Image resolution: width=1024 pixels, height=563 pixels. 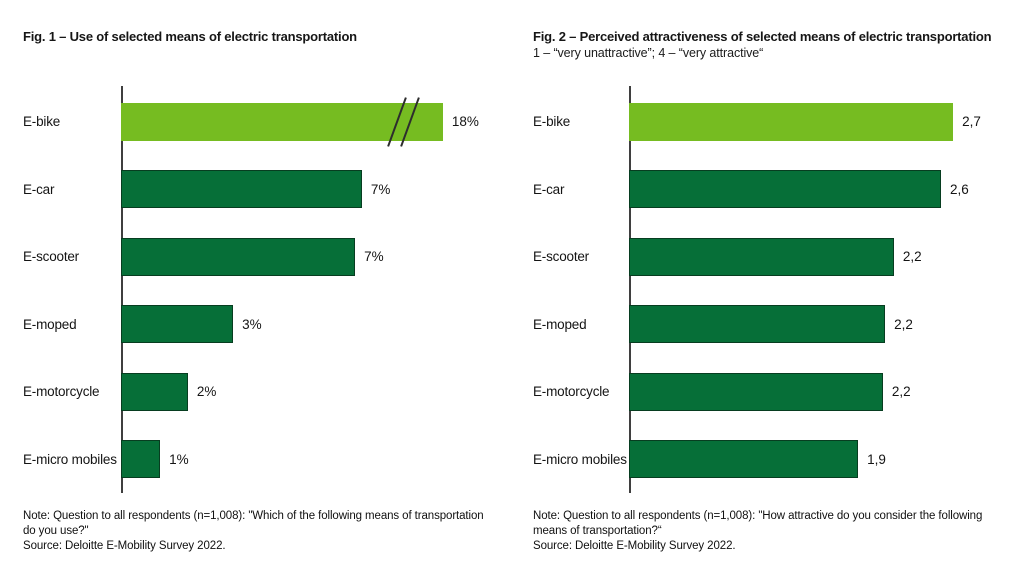 What do you see at coordinates (179, 459) in the screenshot?
I see `value-label: 1%` at bounding box center [179, 459].